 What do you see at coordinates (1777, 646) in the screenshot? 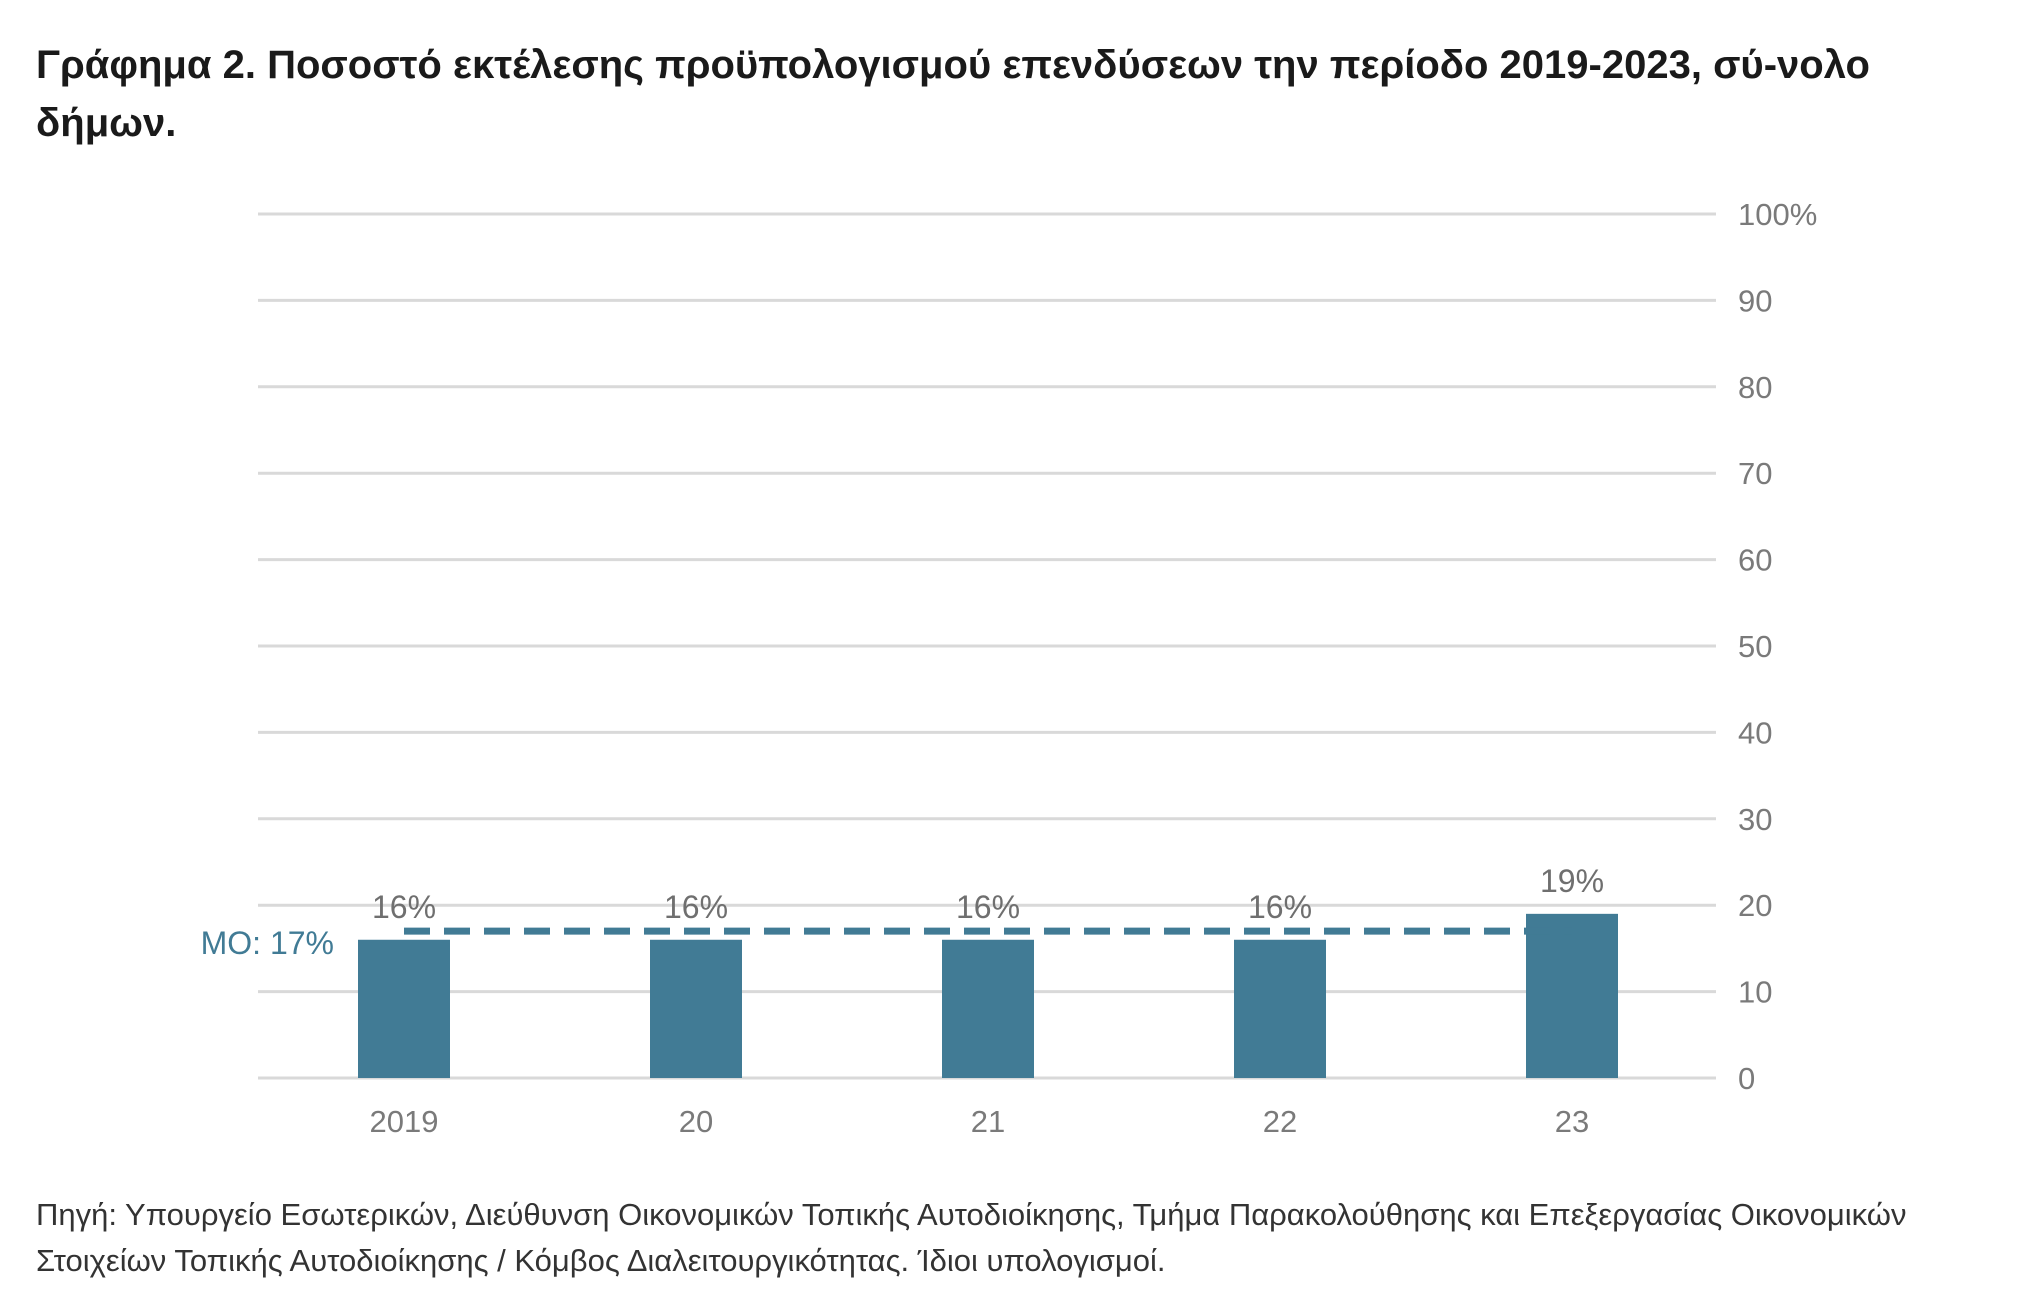
I see `y-axis-ticks: 0 10 20 30 40 50 60 70 80 90 100%` at bounding box center [1777, 646].